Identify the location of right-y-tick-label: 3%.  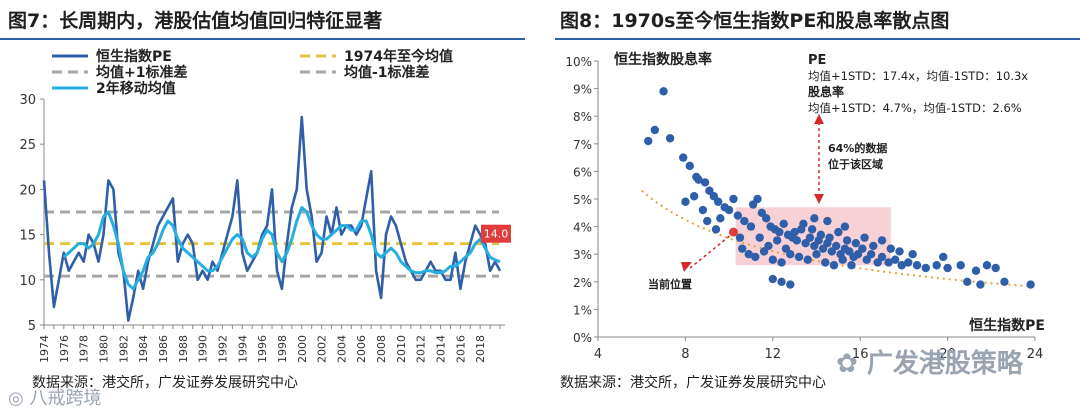
(582, 255).